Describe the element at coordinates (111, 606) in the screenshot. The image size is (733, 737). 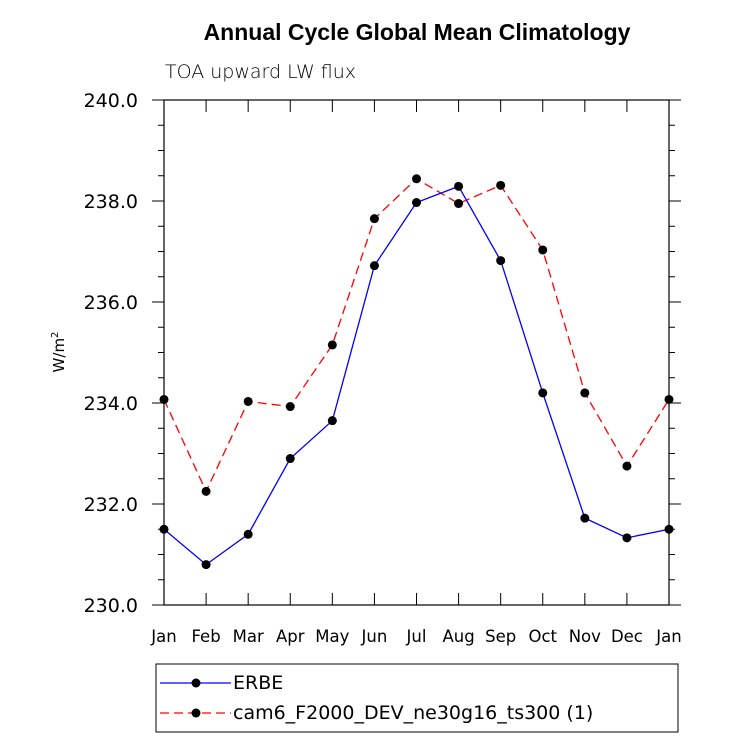
I see `y-tick-label: 230.0` at that location.